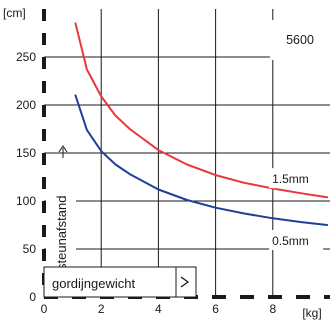 The height and width of the screenshot is (320, 333). I want to click on x-arrow-box, so click(186, 282).